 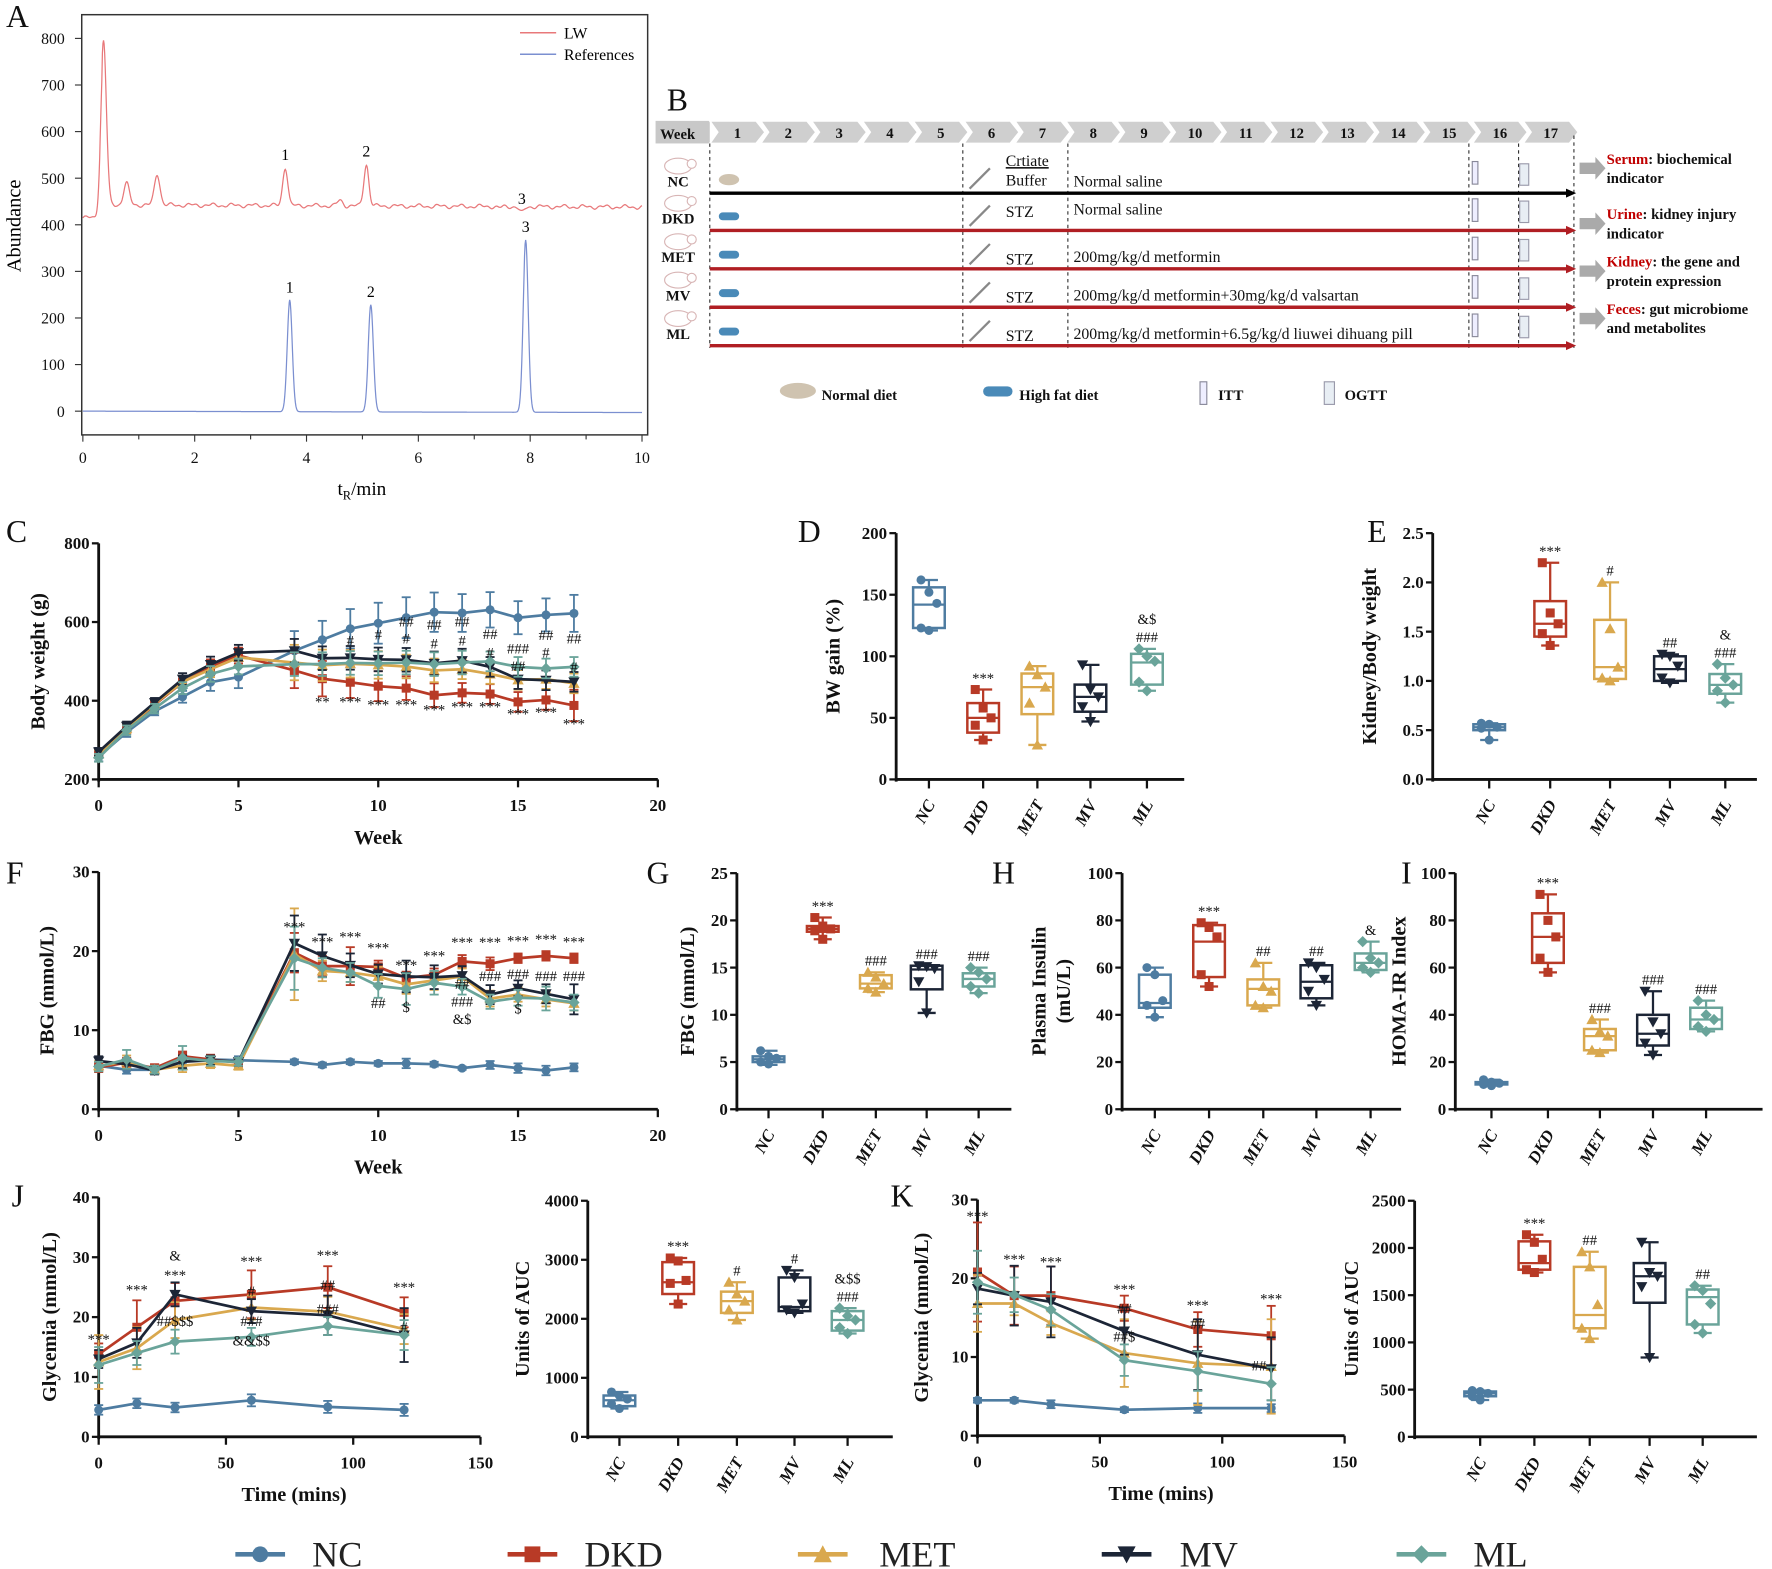 What do you see at coordinates (585, 1552) in the screenshot?
I see `legend-item-dkd: DKD` at bounding box center [585, 1552].